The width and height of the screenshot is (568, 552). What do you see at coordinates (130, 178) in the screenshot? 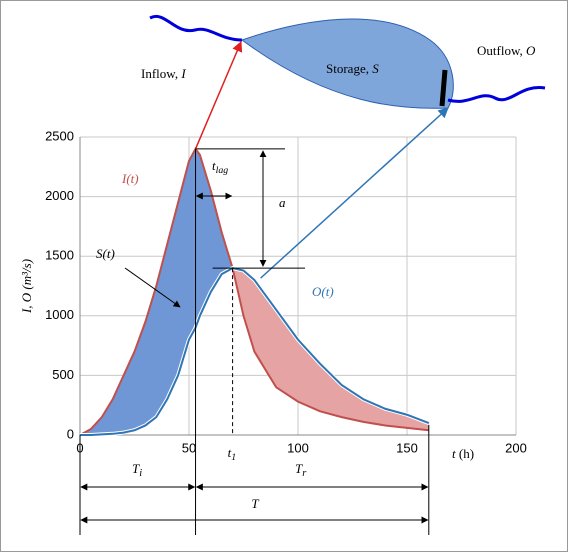
I see `series-label: I(t)` at bounding box center [130, 178].